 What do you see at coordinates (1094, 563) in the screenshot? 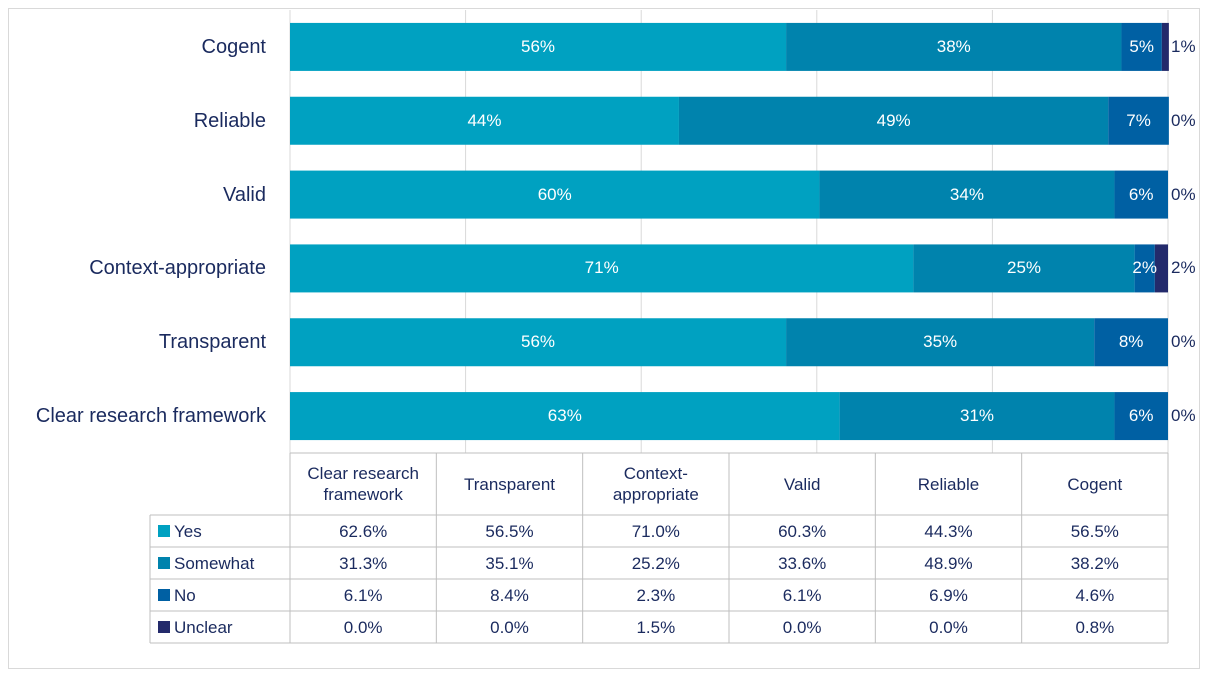
I see `table-cell: 38.2%` at bounding box center [1094, 563].